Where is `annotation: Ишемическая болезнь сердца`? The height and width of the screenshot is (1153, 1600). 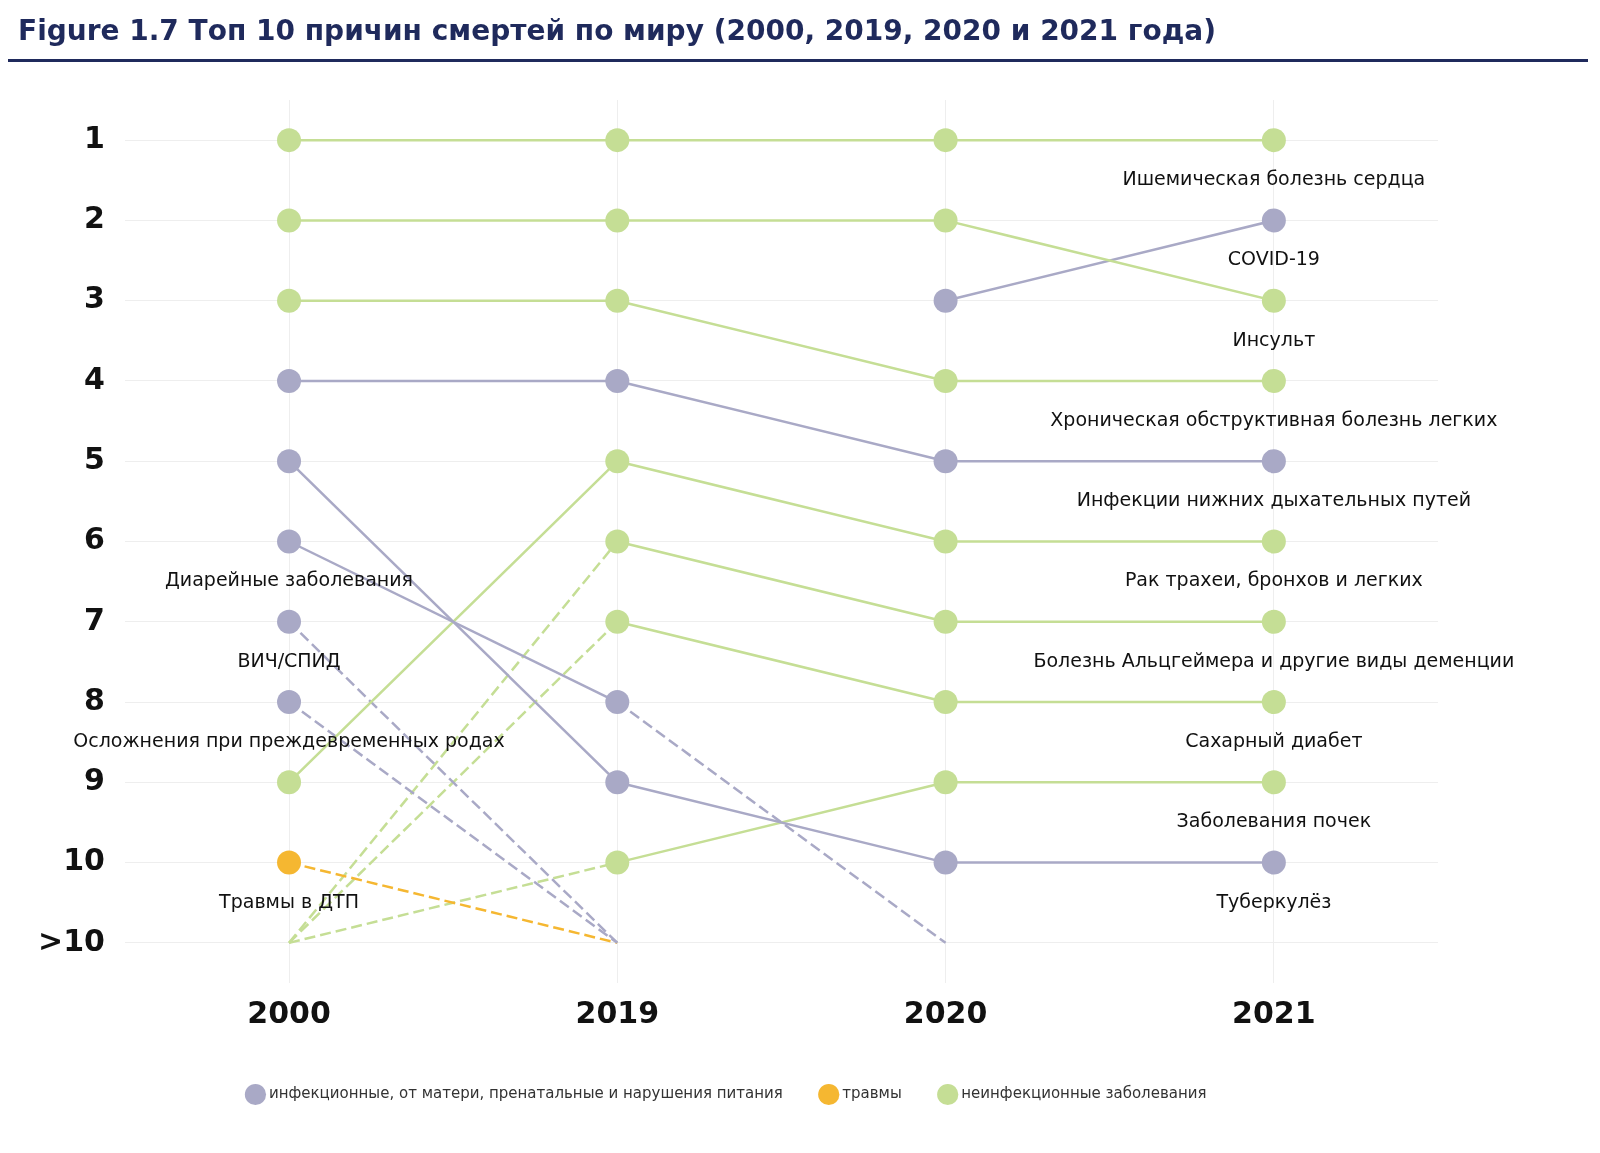 annotation: Ишемическая болезнь сердца is located at coordinates (1274, 178).